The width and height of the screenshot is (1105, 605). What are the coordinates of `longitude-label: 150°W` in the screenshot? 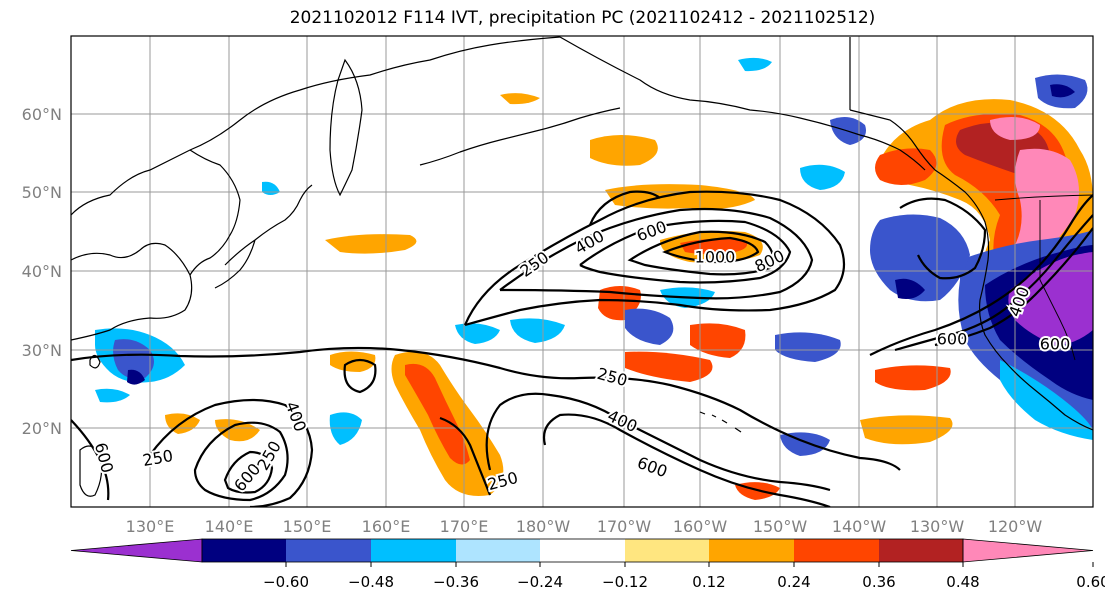 It's located at (780, 526).